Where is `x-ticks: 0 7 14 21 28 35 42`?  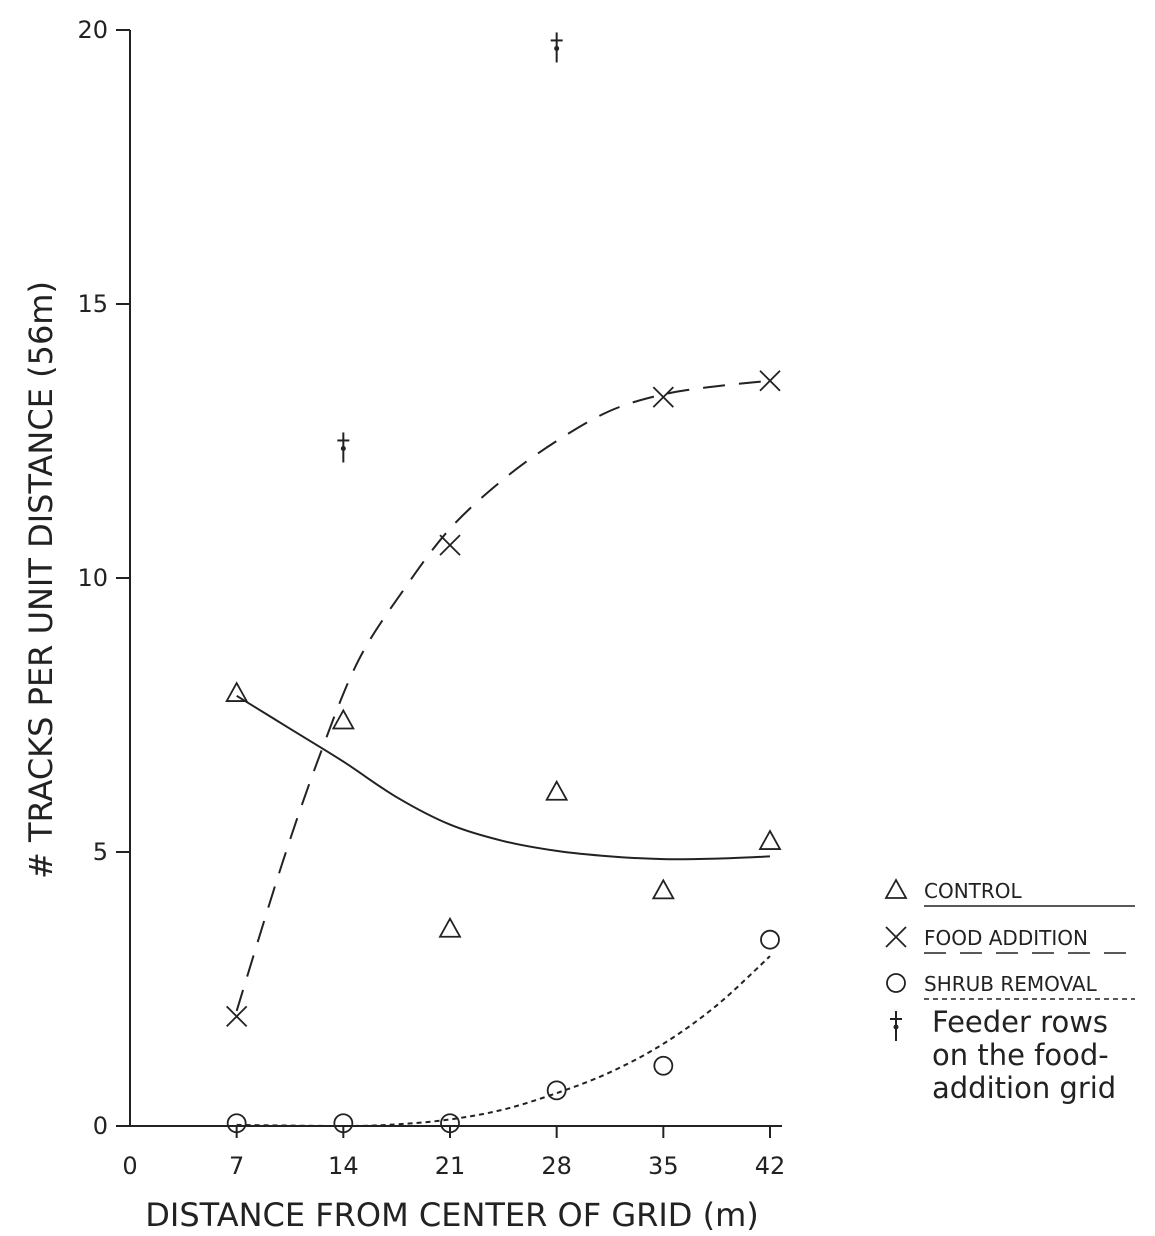
x-ticks: 0 7 14 21 28 35 42 is located at coordinates (453, 1153).